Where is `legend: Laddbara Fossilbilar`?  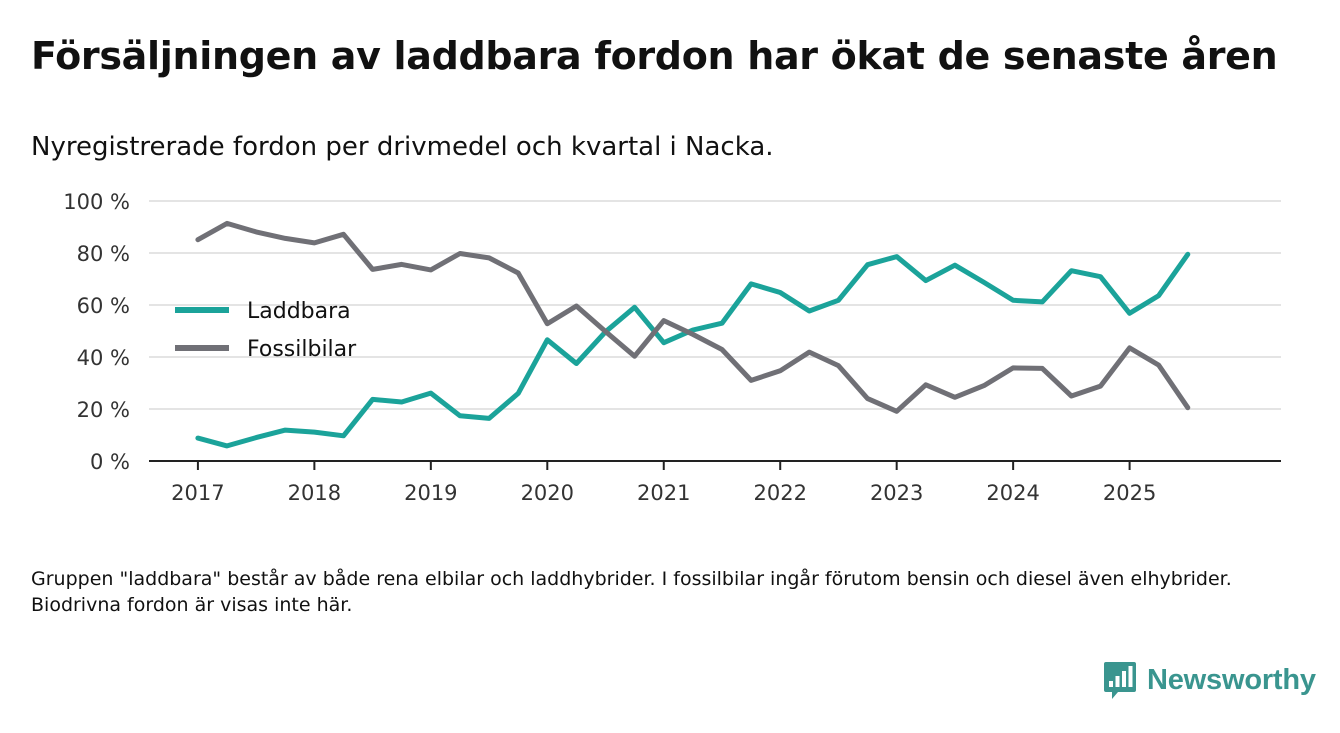 legend: Laddbara Fossilbilar is located at coordinates (266, 330).